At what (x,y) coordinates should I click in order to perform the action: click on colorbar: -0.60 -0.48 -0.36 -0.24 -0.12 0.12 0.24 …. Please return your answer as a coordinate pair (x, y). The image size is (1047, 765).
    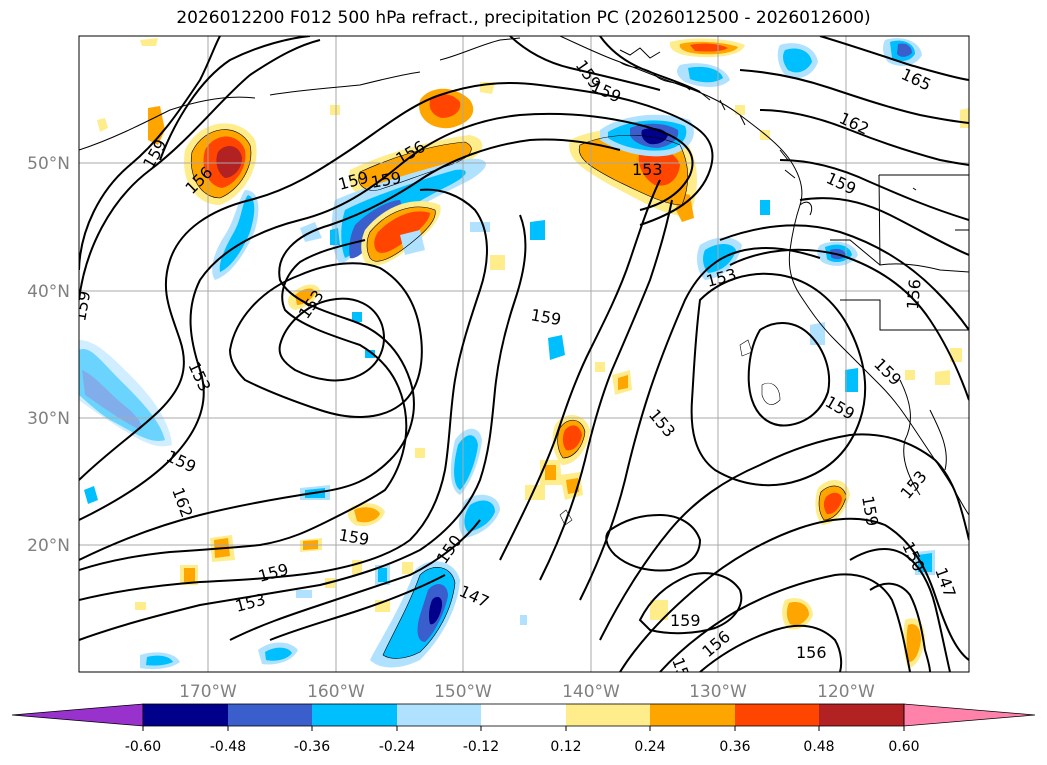
    Looking at the image, I should click on (523, 729).